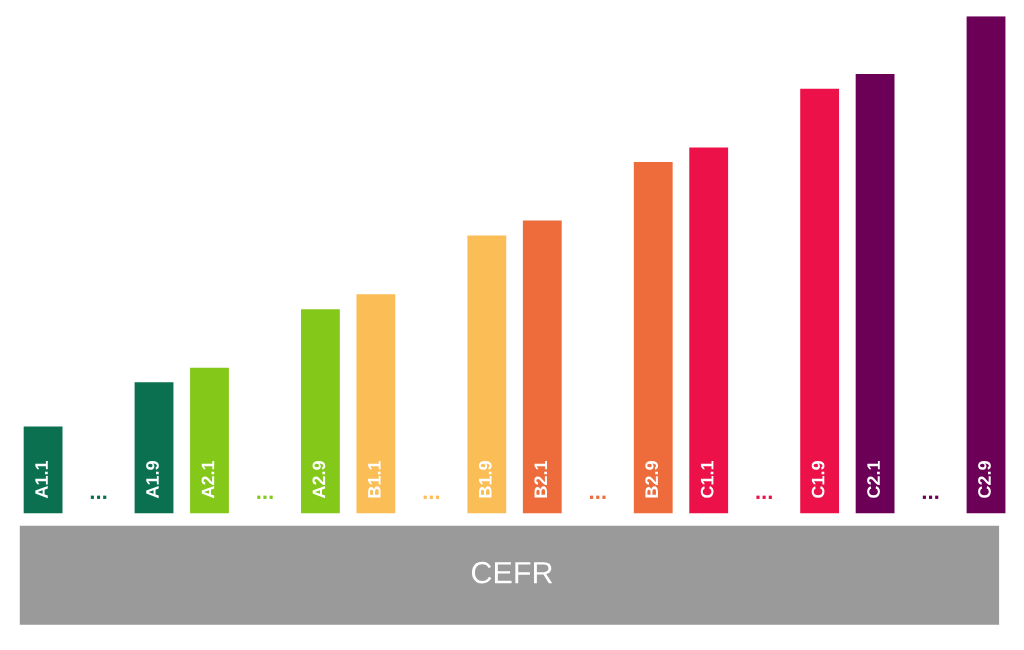 Image resolution: width=1024 pixels, height=650 pixels. Describe the element at coordinates (512, 572) in the screenshot. I see `text: CEFR` at that location.